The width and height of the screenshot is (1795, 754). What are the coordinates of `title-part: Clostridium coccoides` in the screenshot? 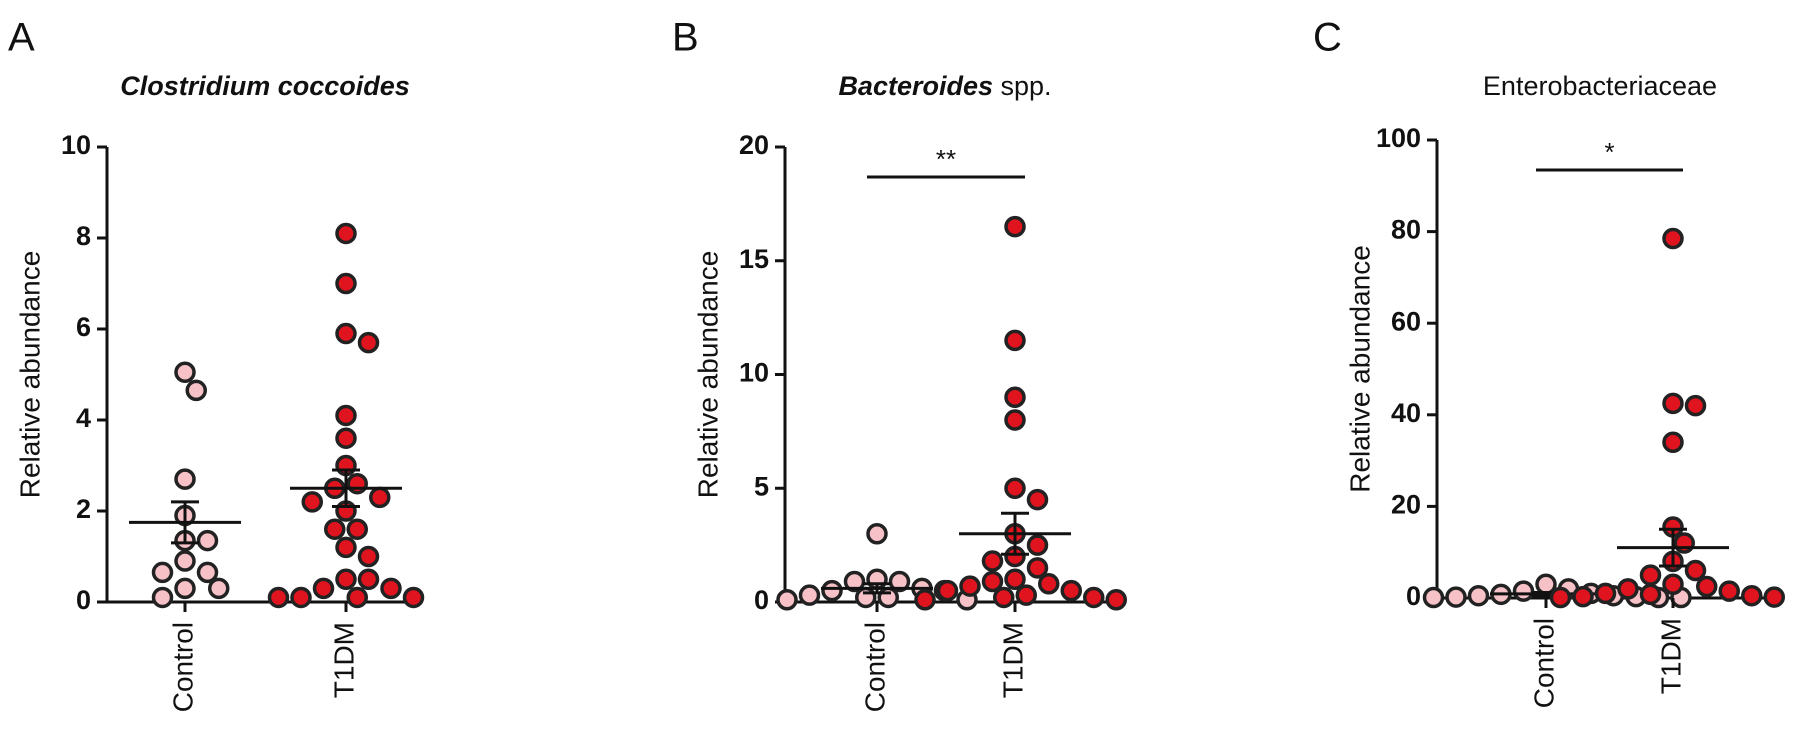 It's located at (265, 86).